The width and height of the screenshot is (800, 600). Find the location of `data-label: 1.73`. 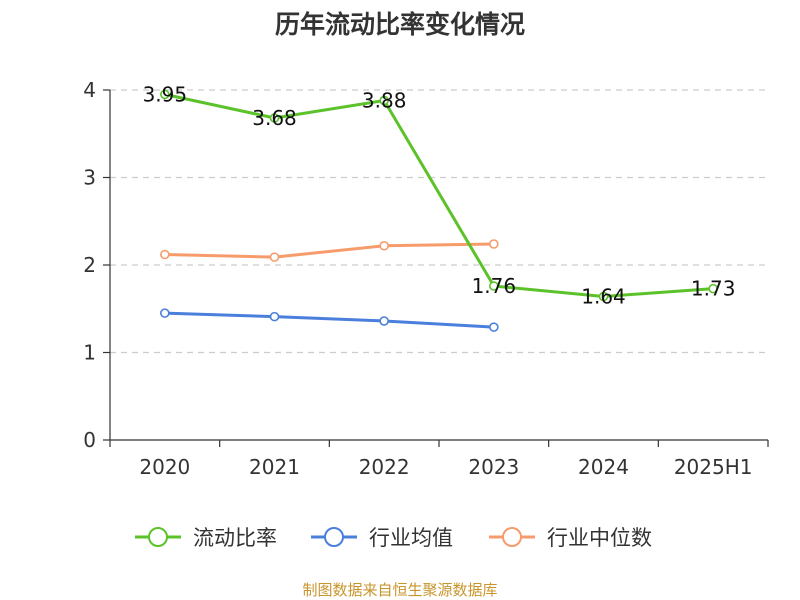

data-label: 1.73 is located at coordinates (713, 289).